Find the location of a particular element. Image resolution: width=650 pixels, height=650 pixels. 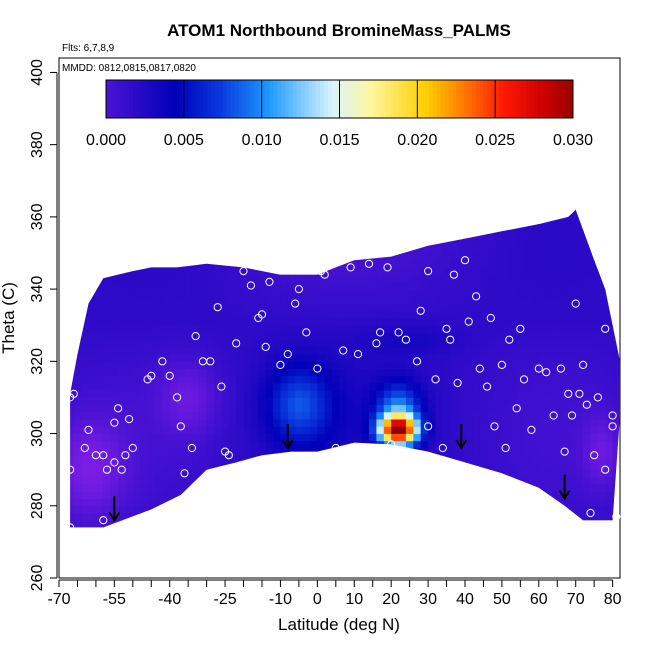

x-tick-label: 40 is located at coordinates (465, 599).